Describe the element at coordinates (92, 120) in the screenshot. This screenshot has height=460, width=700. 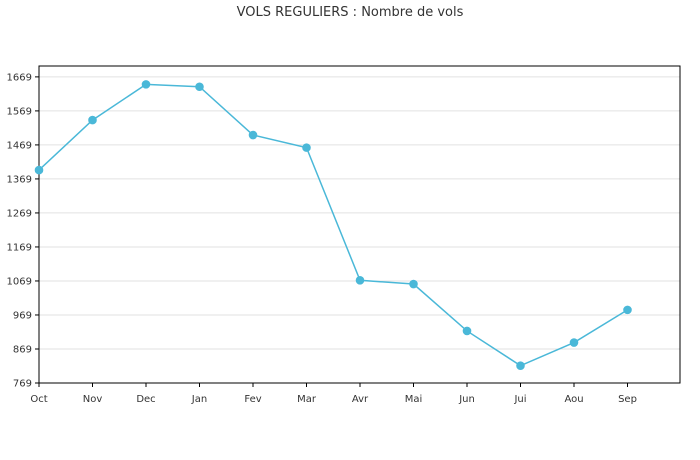
I see `data-point-nov` at that location.